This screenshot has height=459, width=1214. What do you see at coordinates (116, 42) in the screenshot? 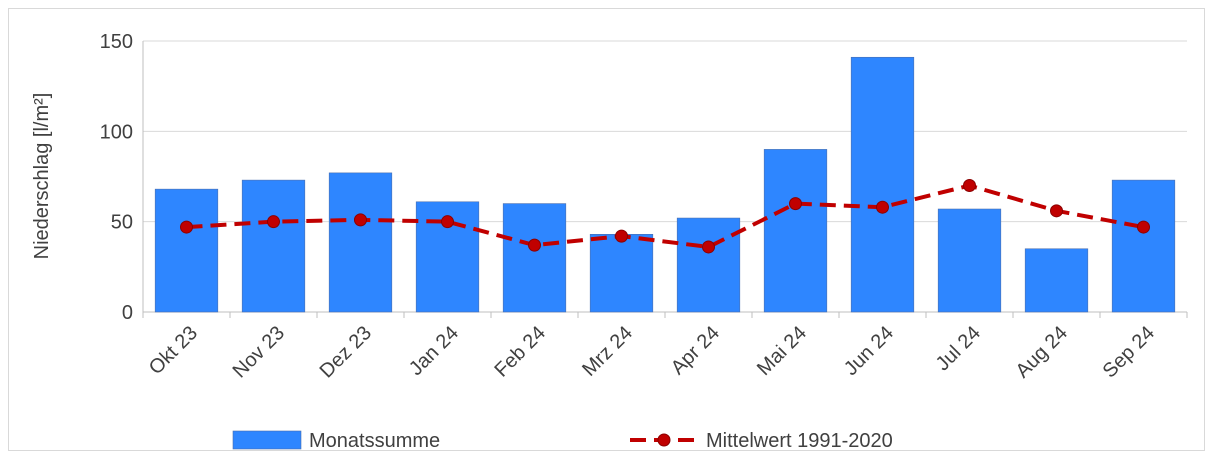
I see `y-tick-label: 150` at bounding box center [116, 42].